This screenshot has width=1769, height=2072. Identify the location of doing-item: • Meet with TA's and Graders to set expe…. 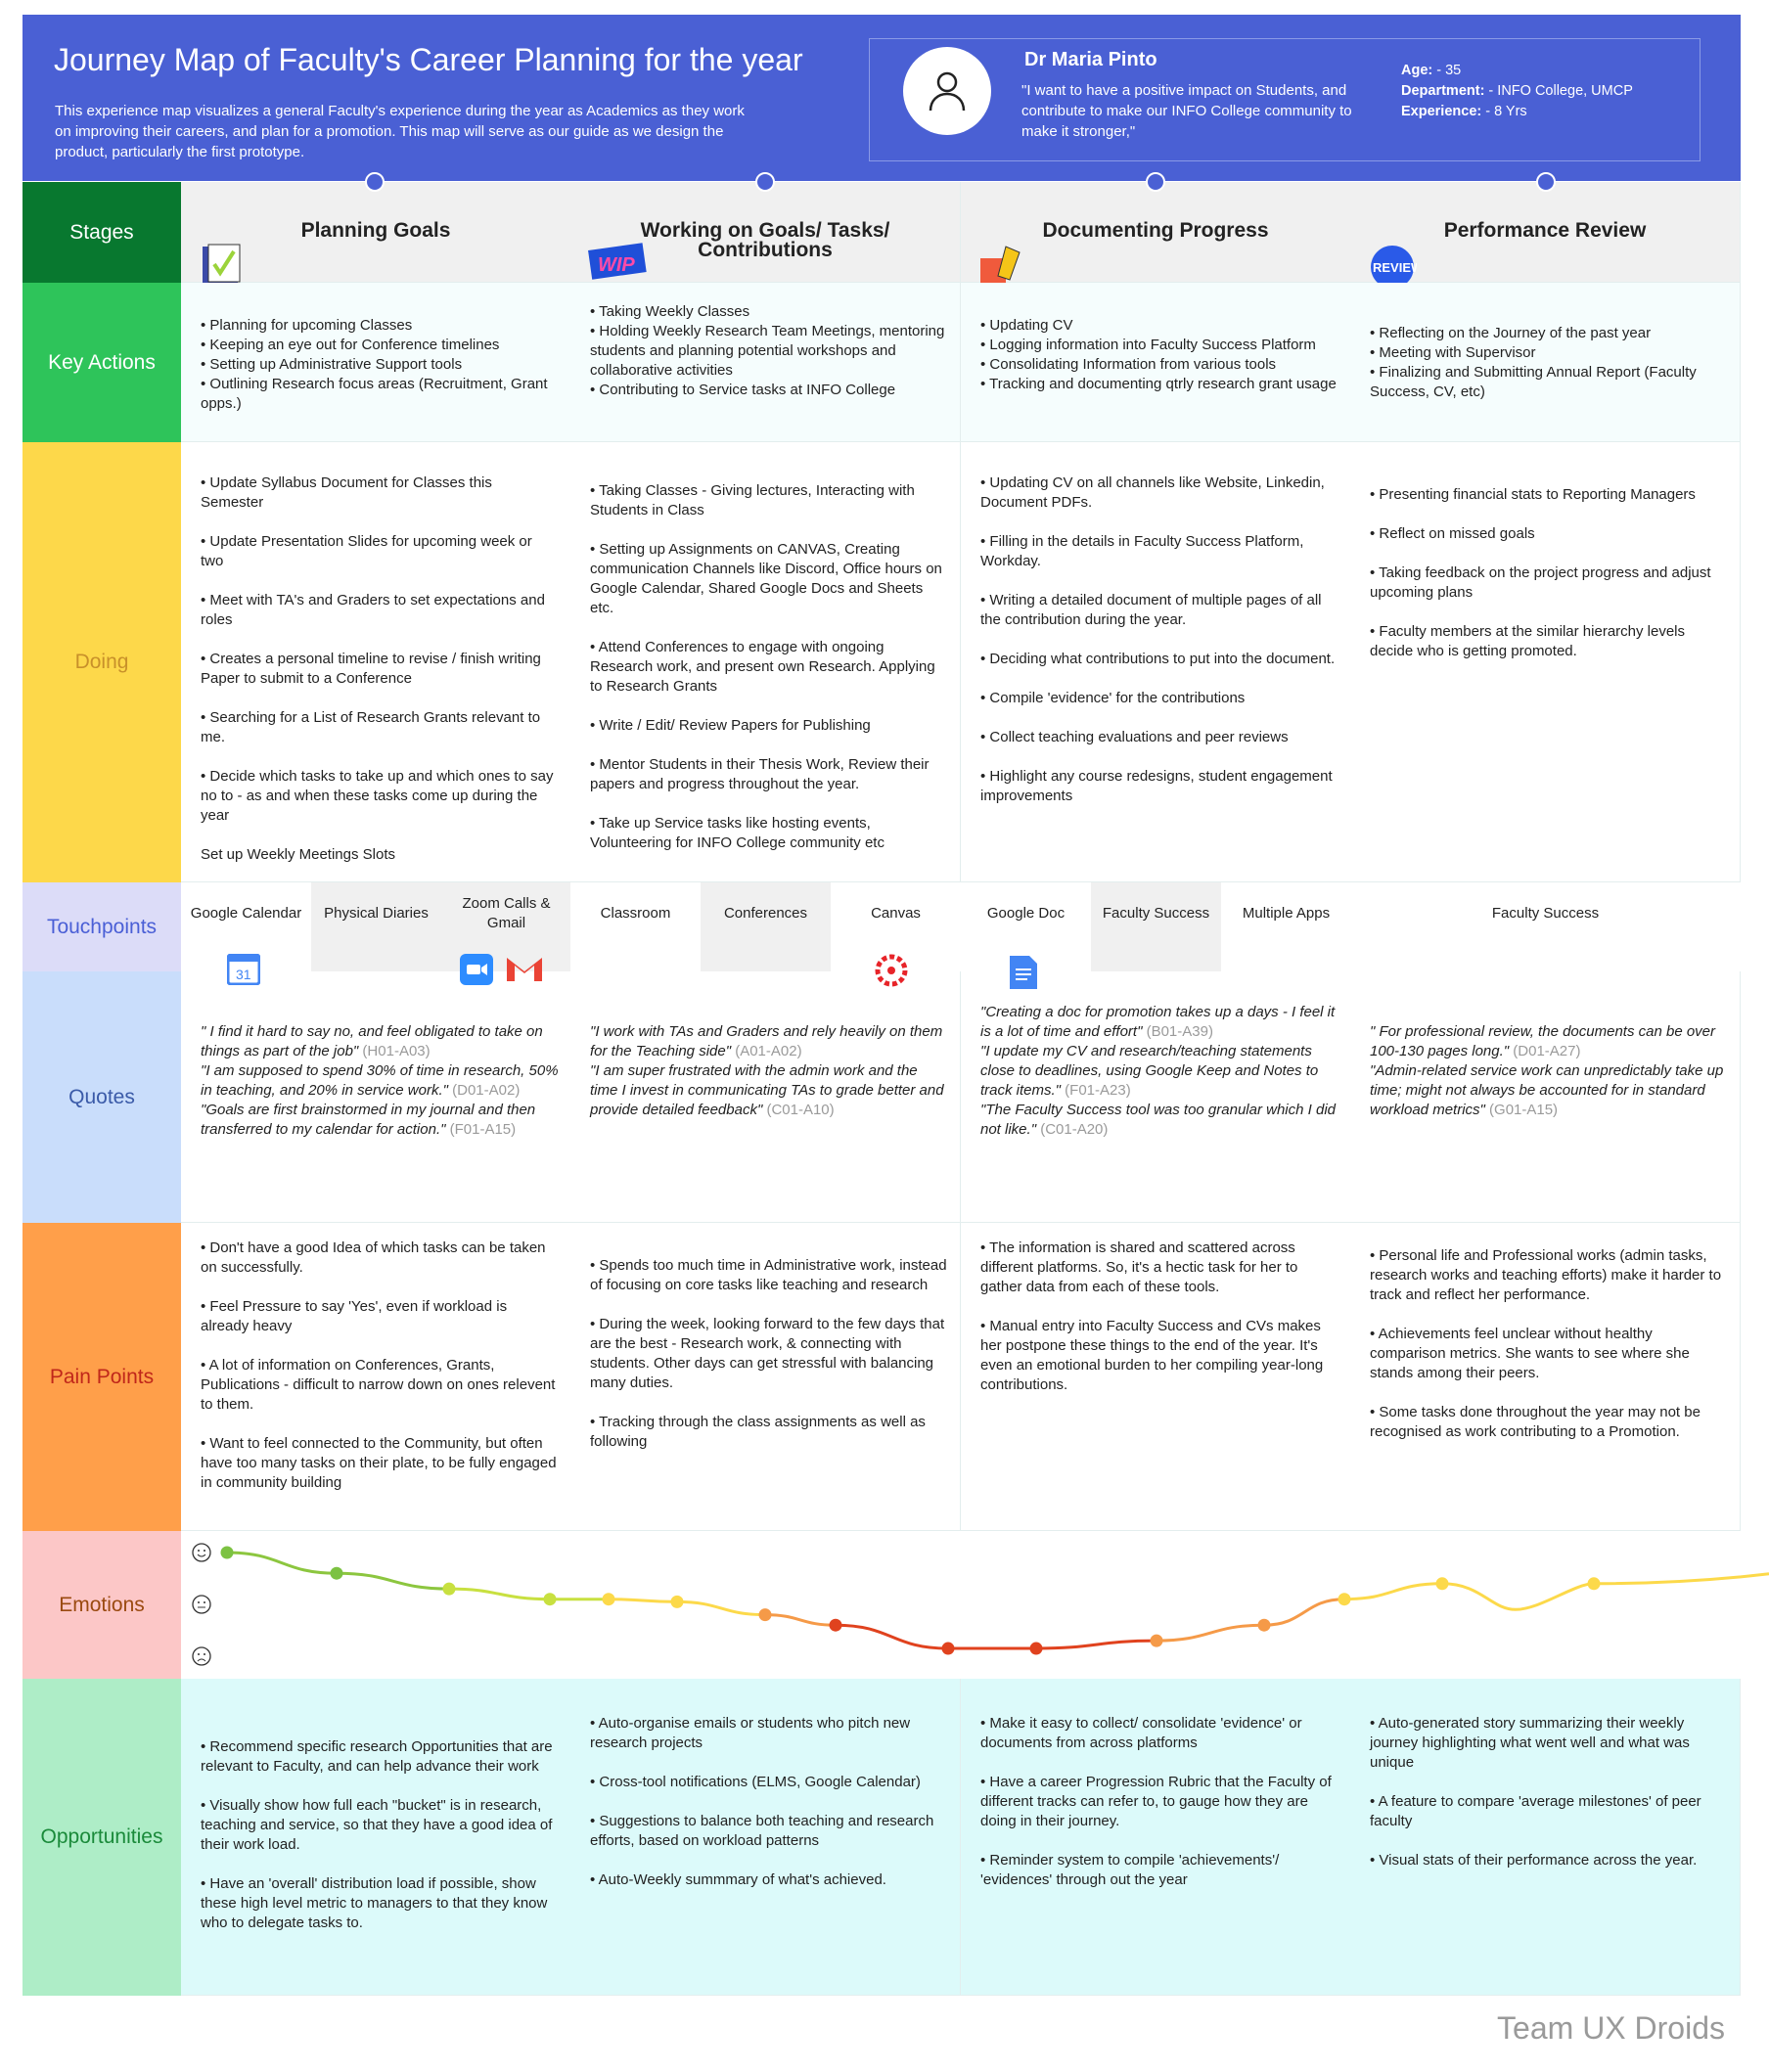
(373, 610).